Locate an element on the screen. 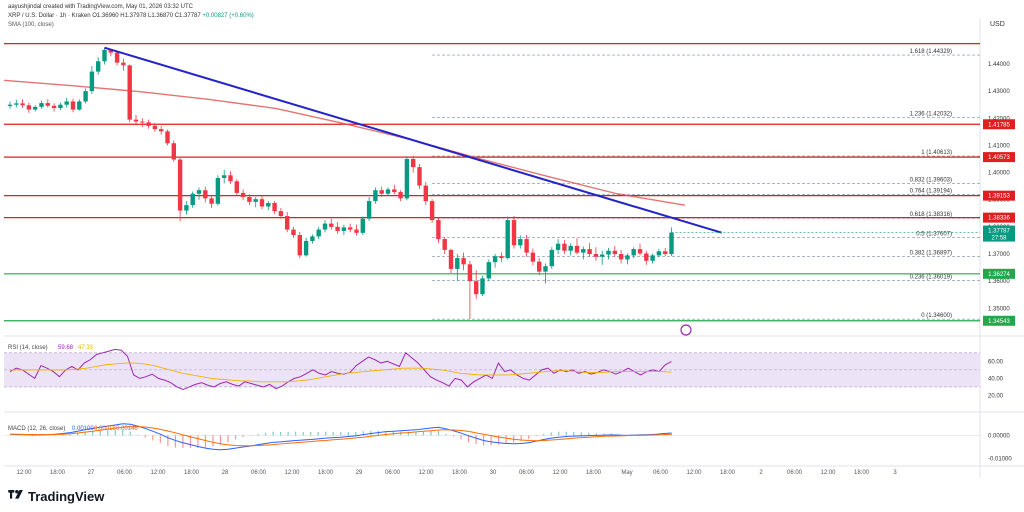 This screenshot has height=512, width=1024. resistance-price-label: 1.40573 is located at coordinates (999, 158).